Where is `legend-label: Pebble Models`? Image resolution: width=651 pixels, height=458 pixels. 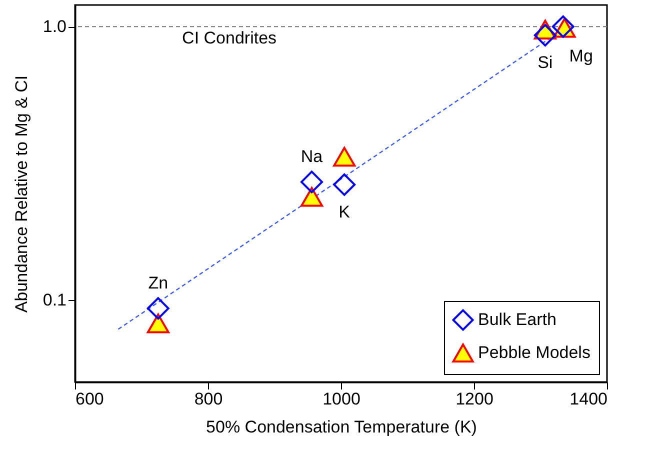
legend-label: Pebble Models is located at coordinates (534, 352).